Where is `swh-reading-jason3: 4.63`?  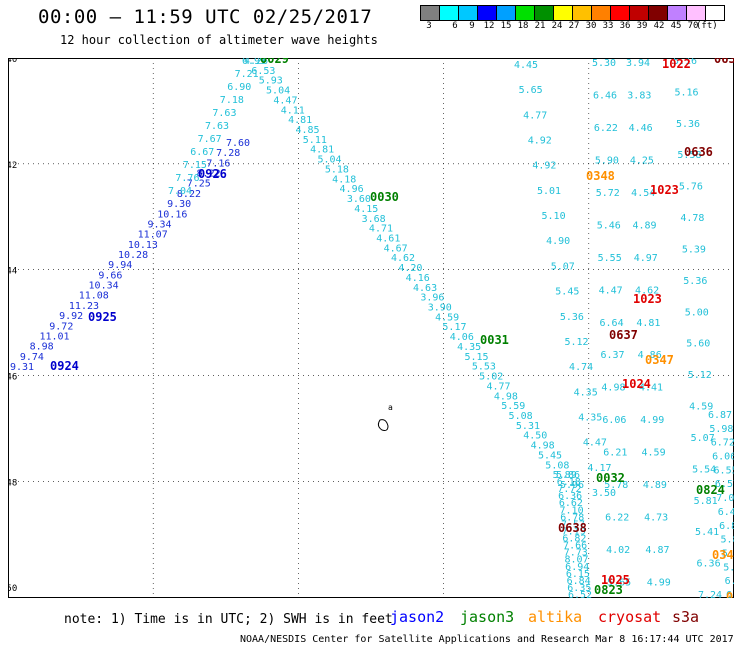 swh-reading-jason3: 4.63 is located at coordinates (425, 288).